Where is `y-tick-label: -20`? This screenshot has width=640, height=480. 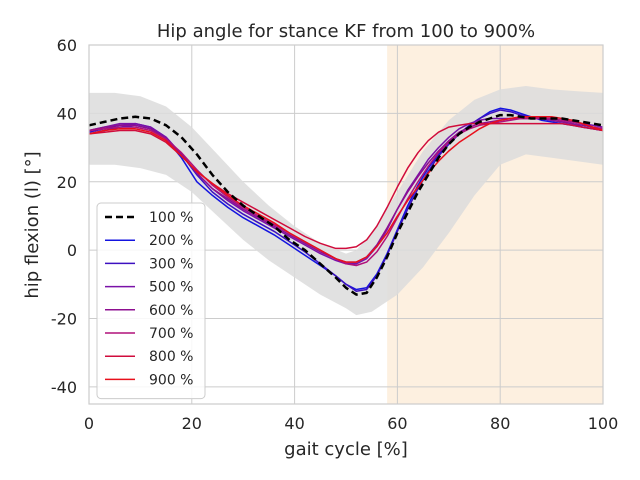 y-tick-label: -20 is located at coordinates (64, 319).